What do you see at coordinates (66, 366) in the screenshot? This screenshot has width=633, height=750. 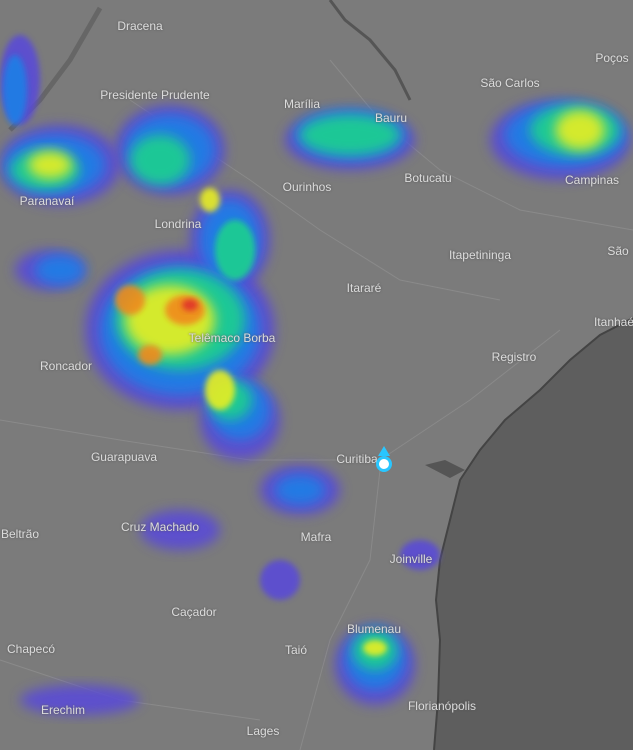 I see `city-label: Roncador` at bounding box center [66, 366].